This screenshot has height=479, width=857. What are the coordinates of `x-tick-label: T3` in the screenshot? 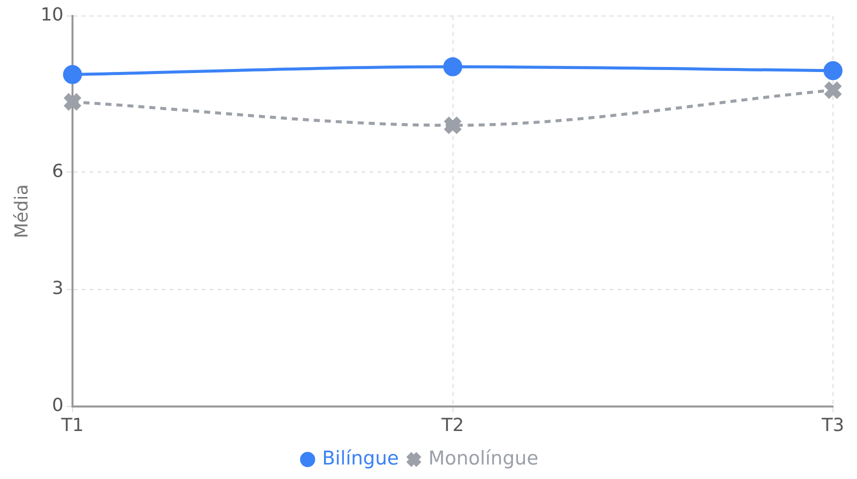 It's located at (832, 425).